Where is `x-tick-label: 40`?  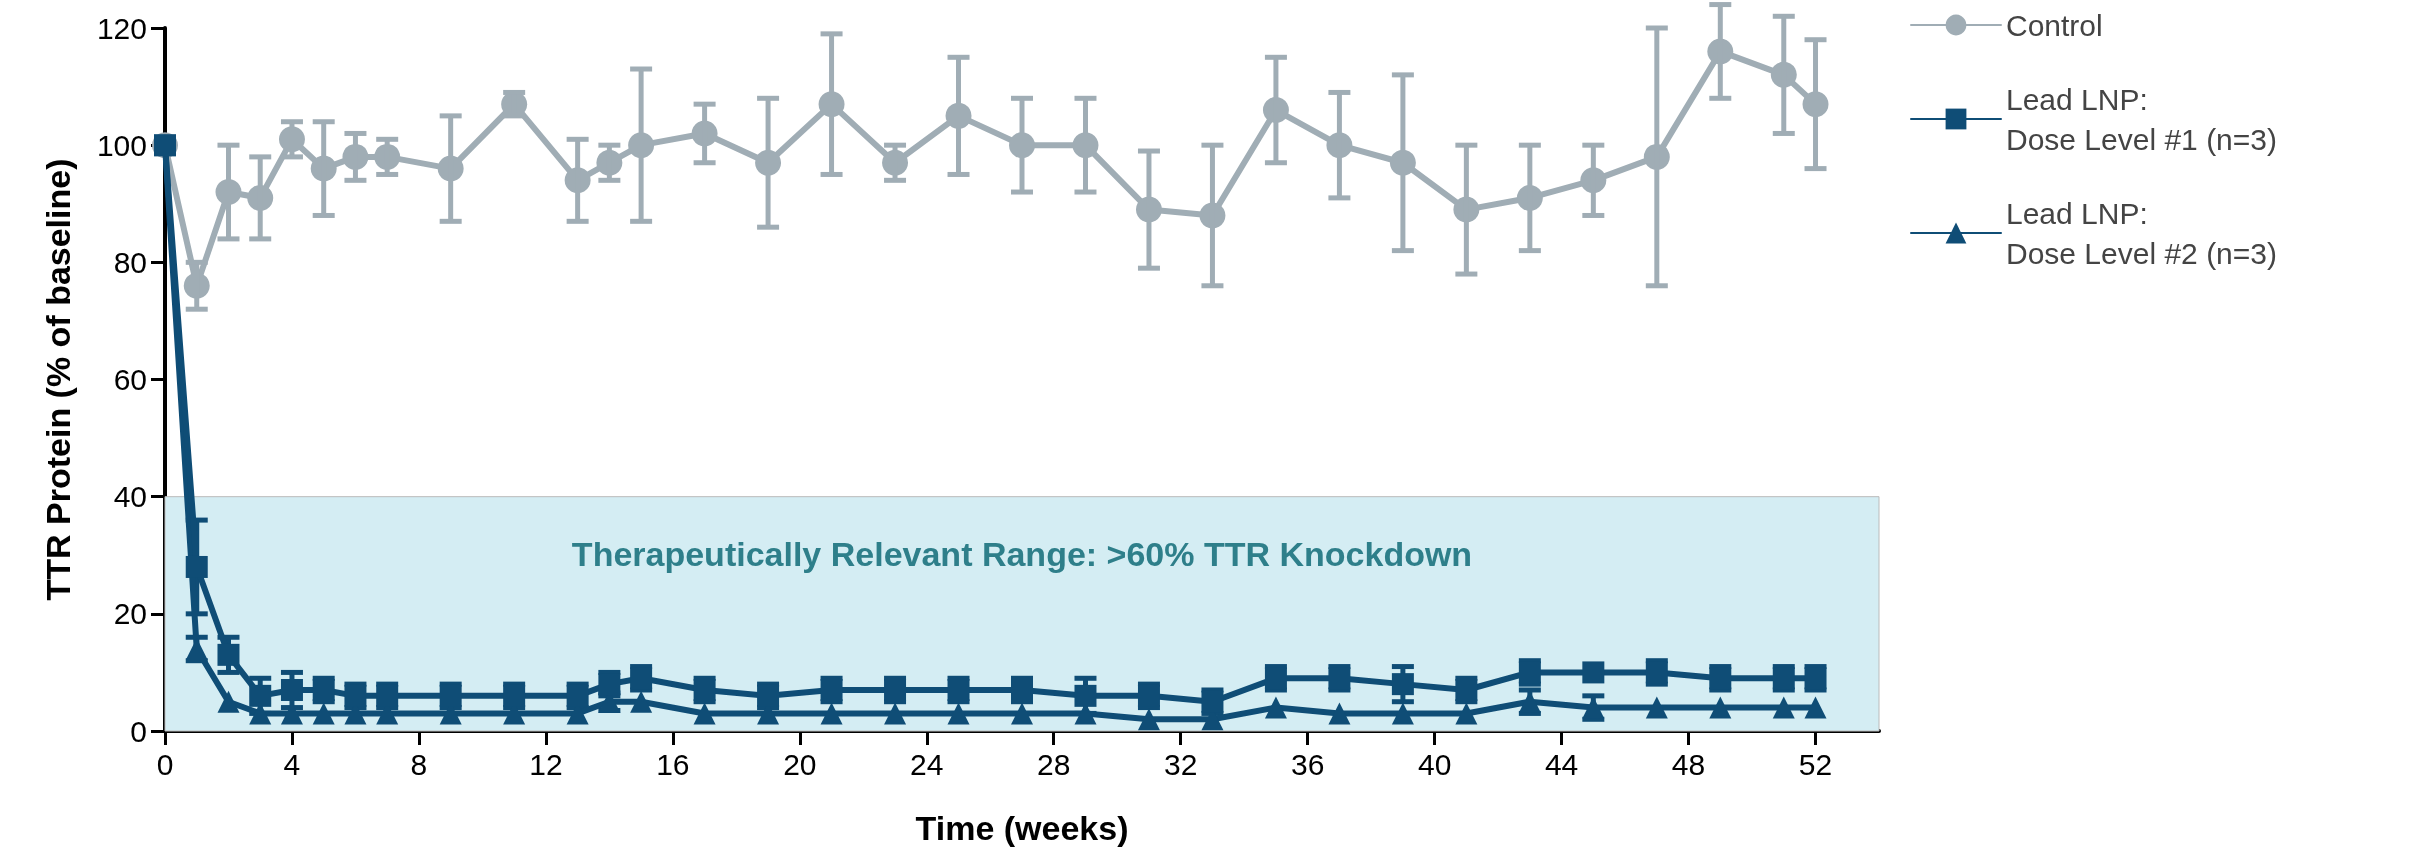 x-tick-label: 40 is located at coordinates (1434, 764).